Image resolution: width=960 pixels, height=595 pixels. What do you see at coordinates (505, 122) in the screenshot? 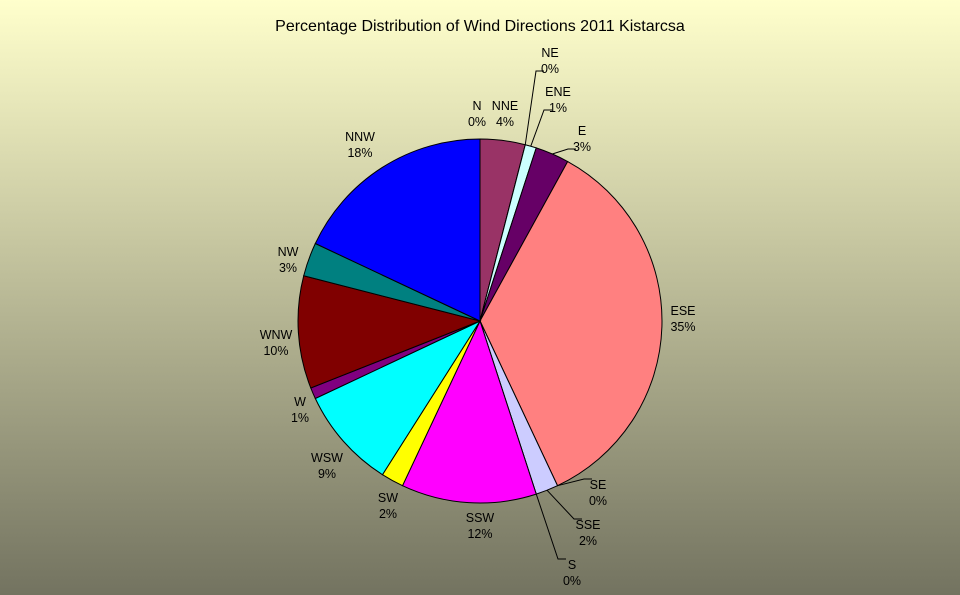
I see `slice-value-label: 4%` at bounding box center [505, 122].